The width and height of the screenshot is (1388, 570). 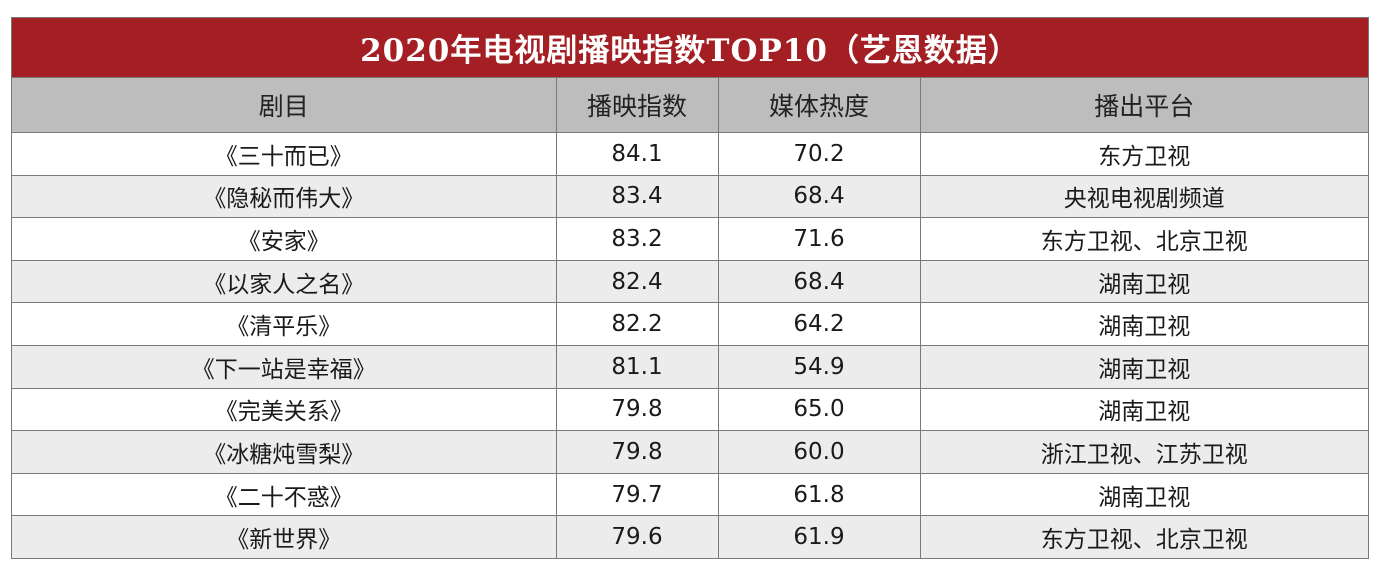 I want to click on table-header-row: 剧目 播映指数 媒体热度 播出平台, so click(x=690, y=105).